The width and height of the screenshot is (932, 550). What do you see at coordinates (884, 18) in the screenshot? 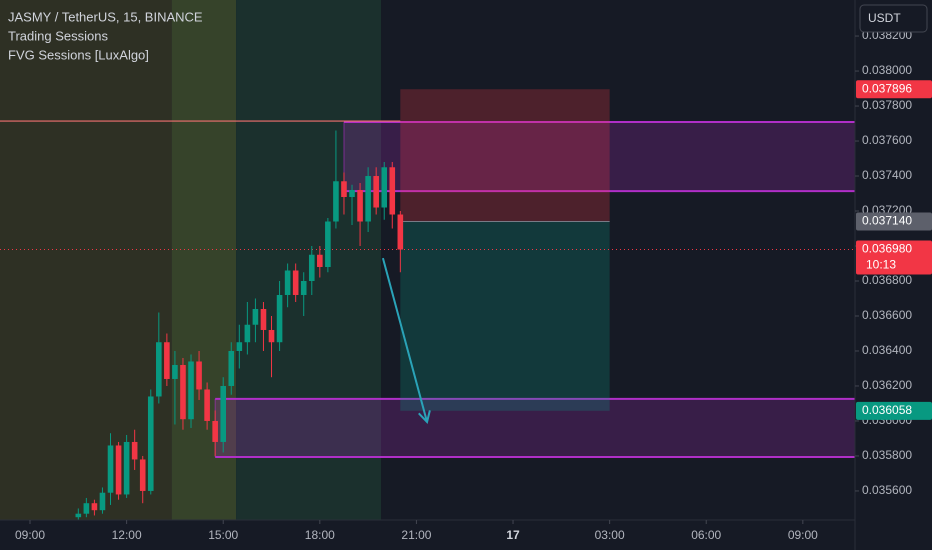
I see `currency-label: USDT` at bounding box center [884, 18].